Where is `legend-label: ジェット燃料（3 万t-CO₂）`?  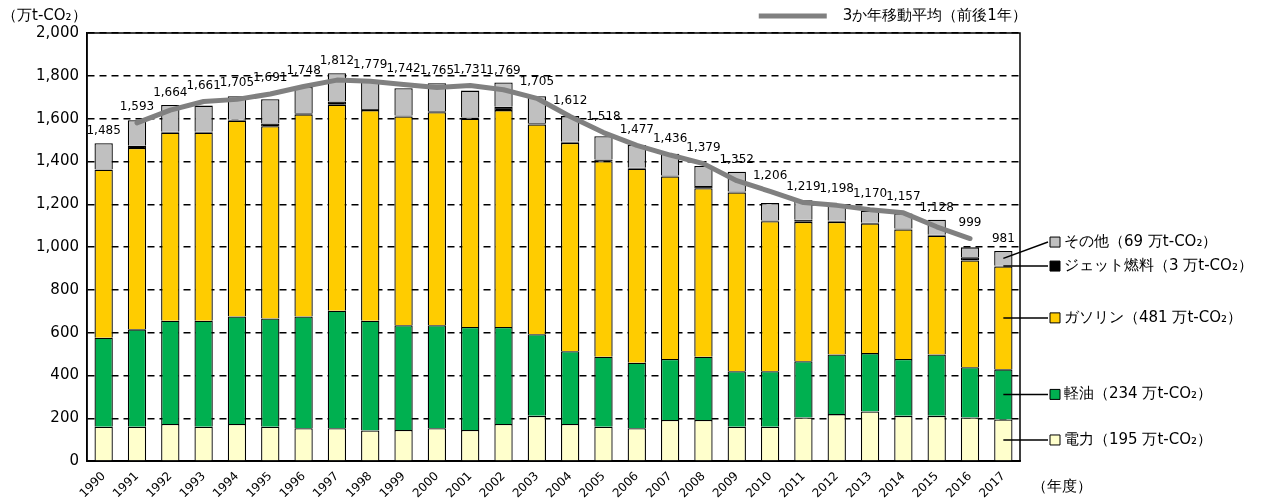
legend-label: ジェット燃料（3 万t-CO₂） is located at coordinates (1158, 264).